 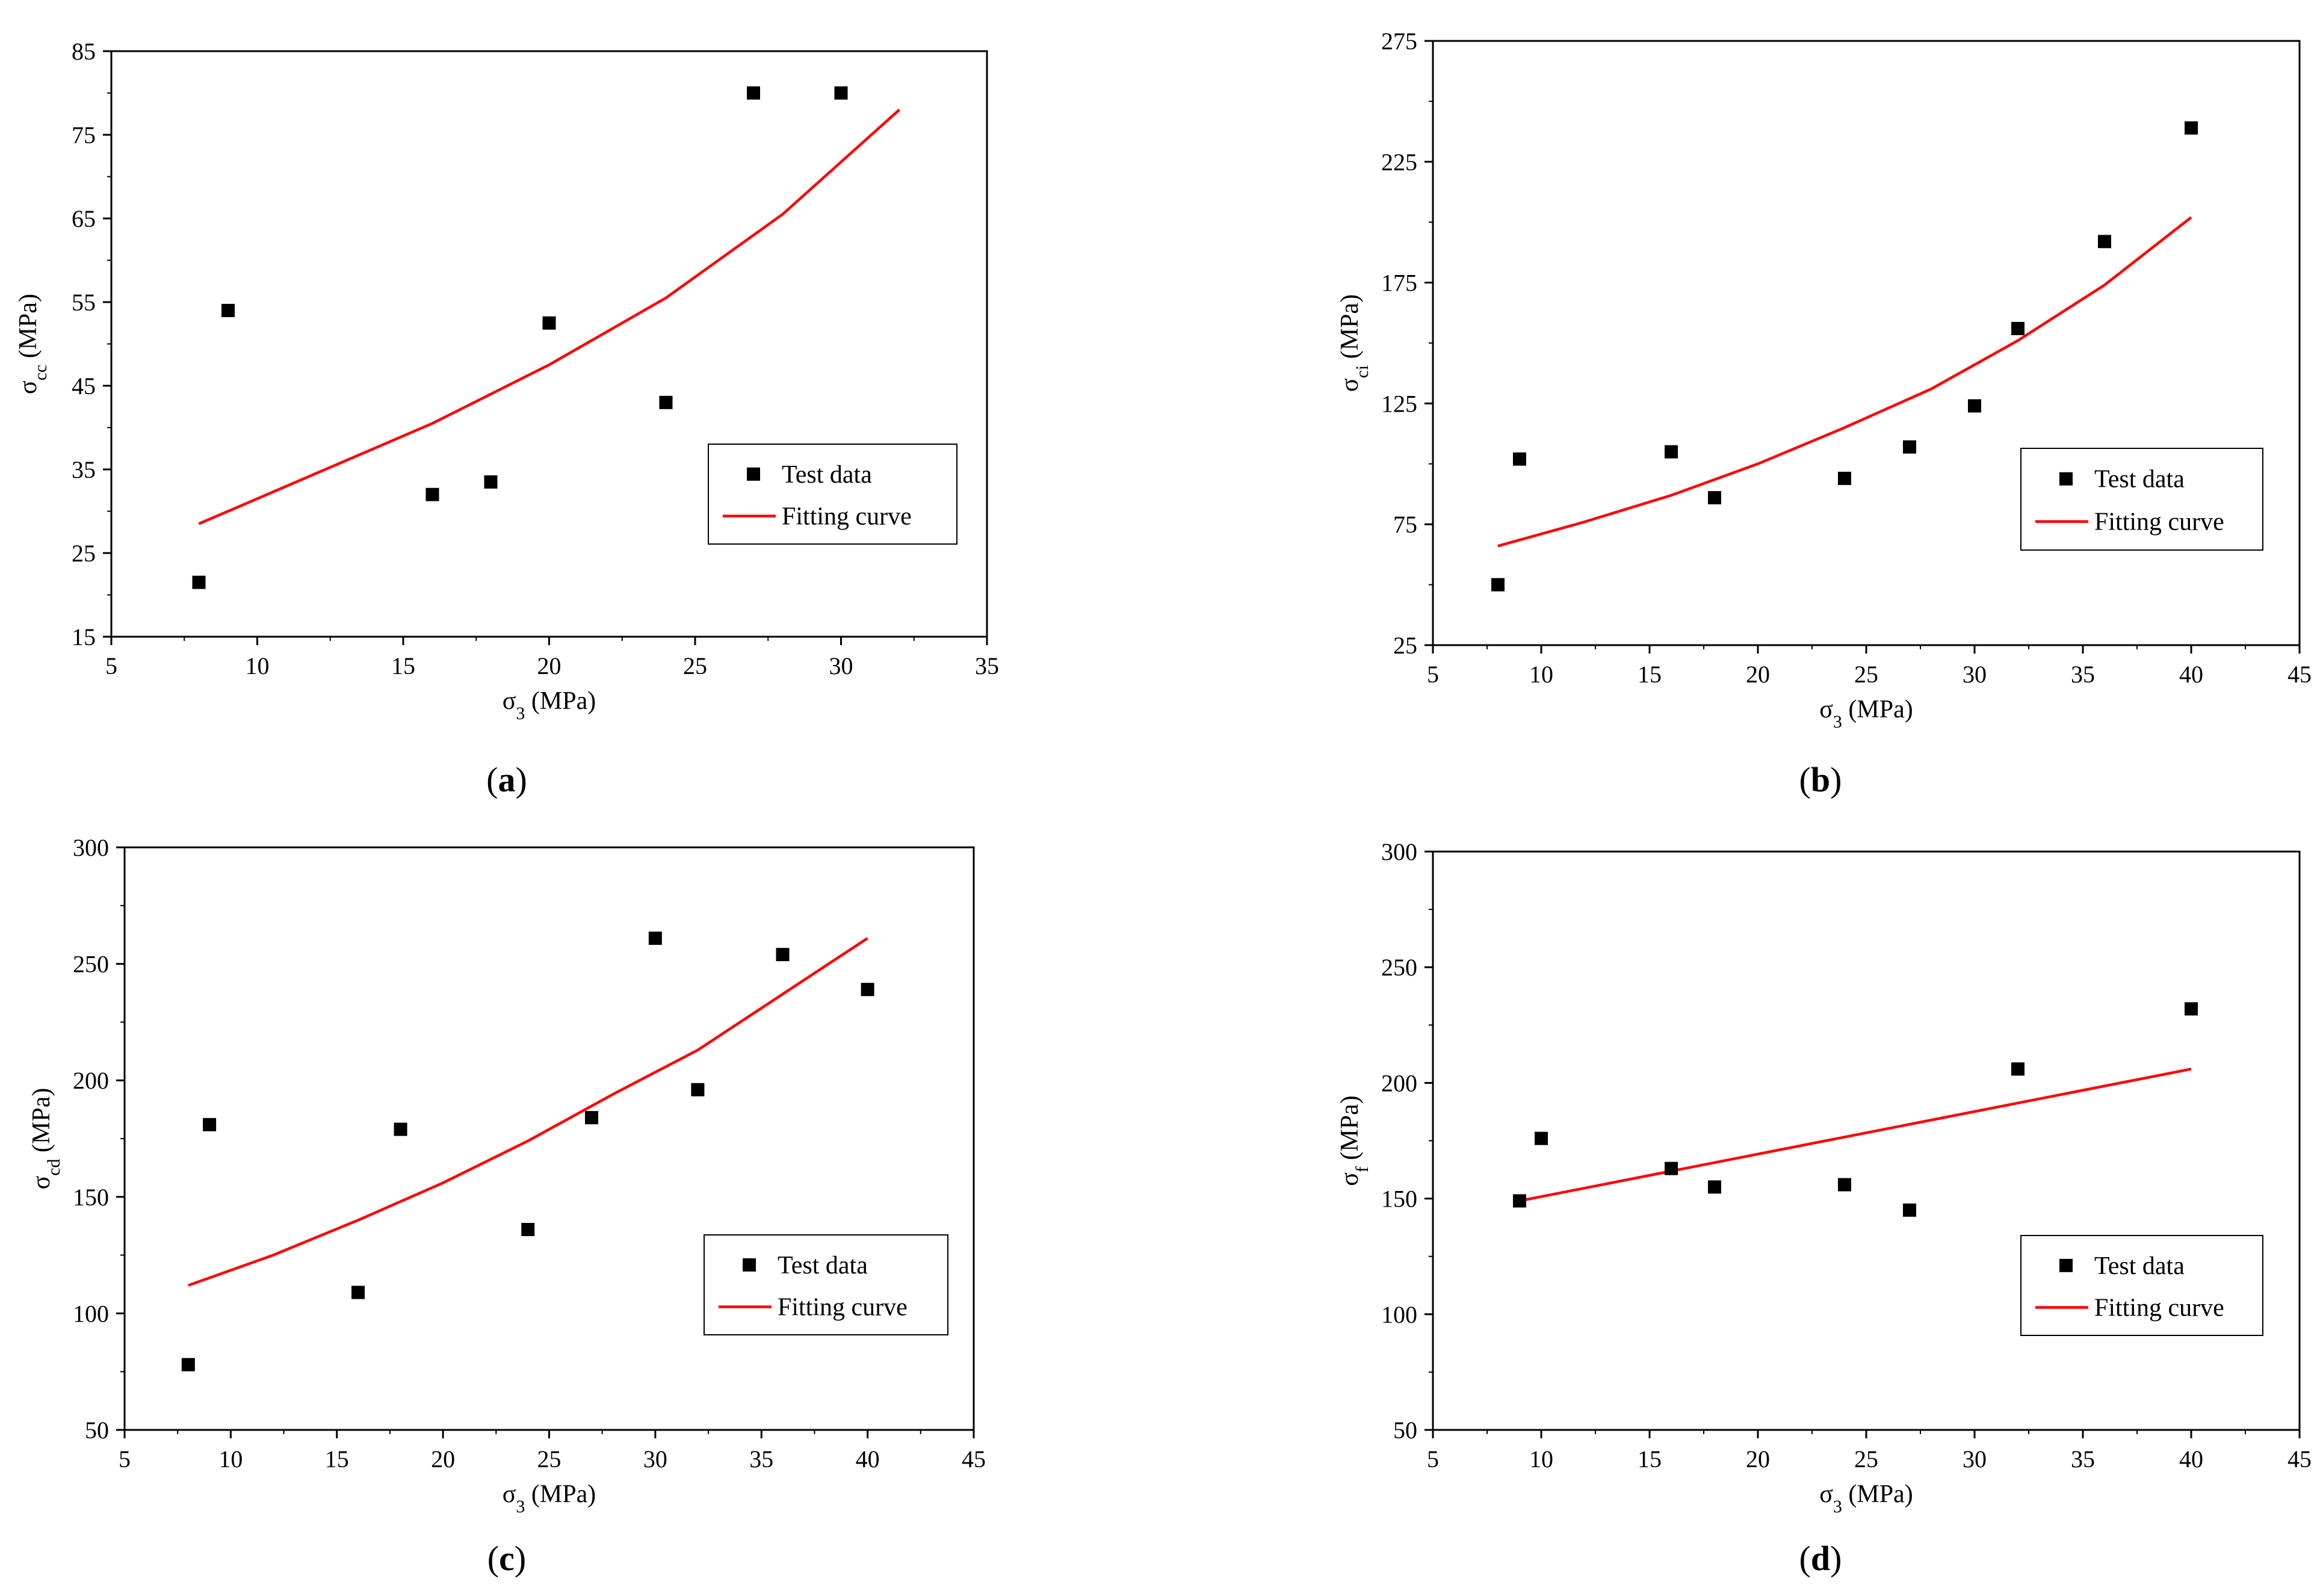 I want to click on y-tick-label: 275, so click(x=1399, y=41).